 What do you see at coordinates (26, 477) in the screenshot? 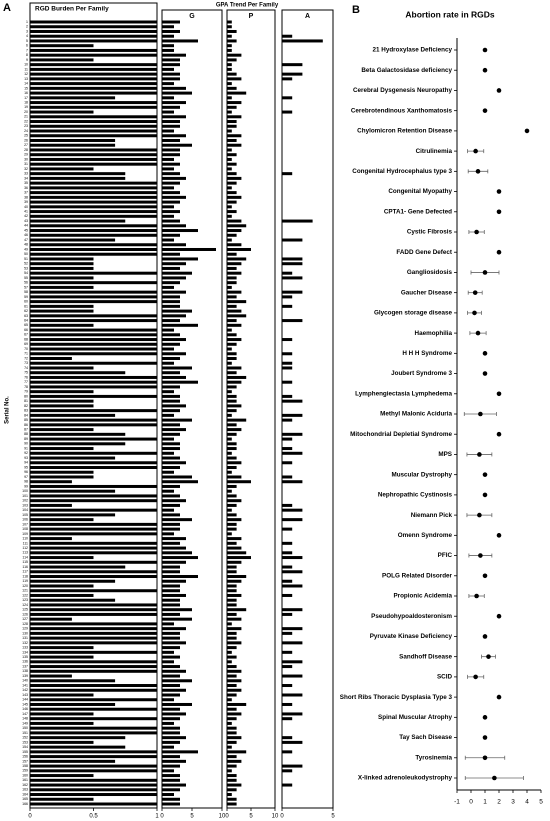
I see `y-tick-label: 97` at bounding box center [26, 477].